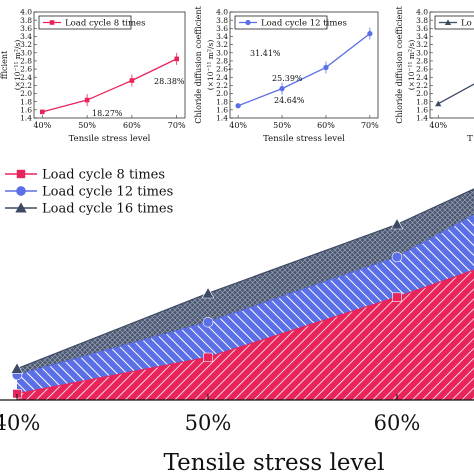 Image resolution: width=474 pixels, height=474 pixels. I want to click on inset-legend: Load cycle 12 times, so click(290, 22).